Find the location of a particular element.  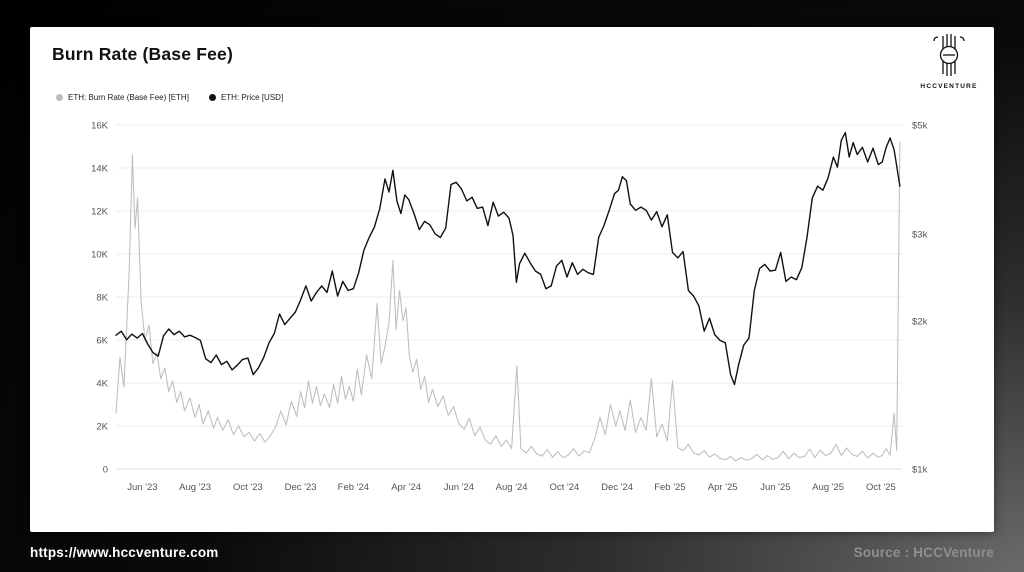

left-axis-tick-label: 10K is located at coordinates (100, 255).